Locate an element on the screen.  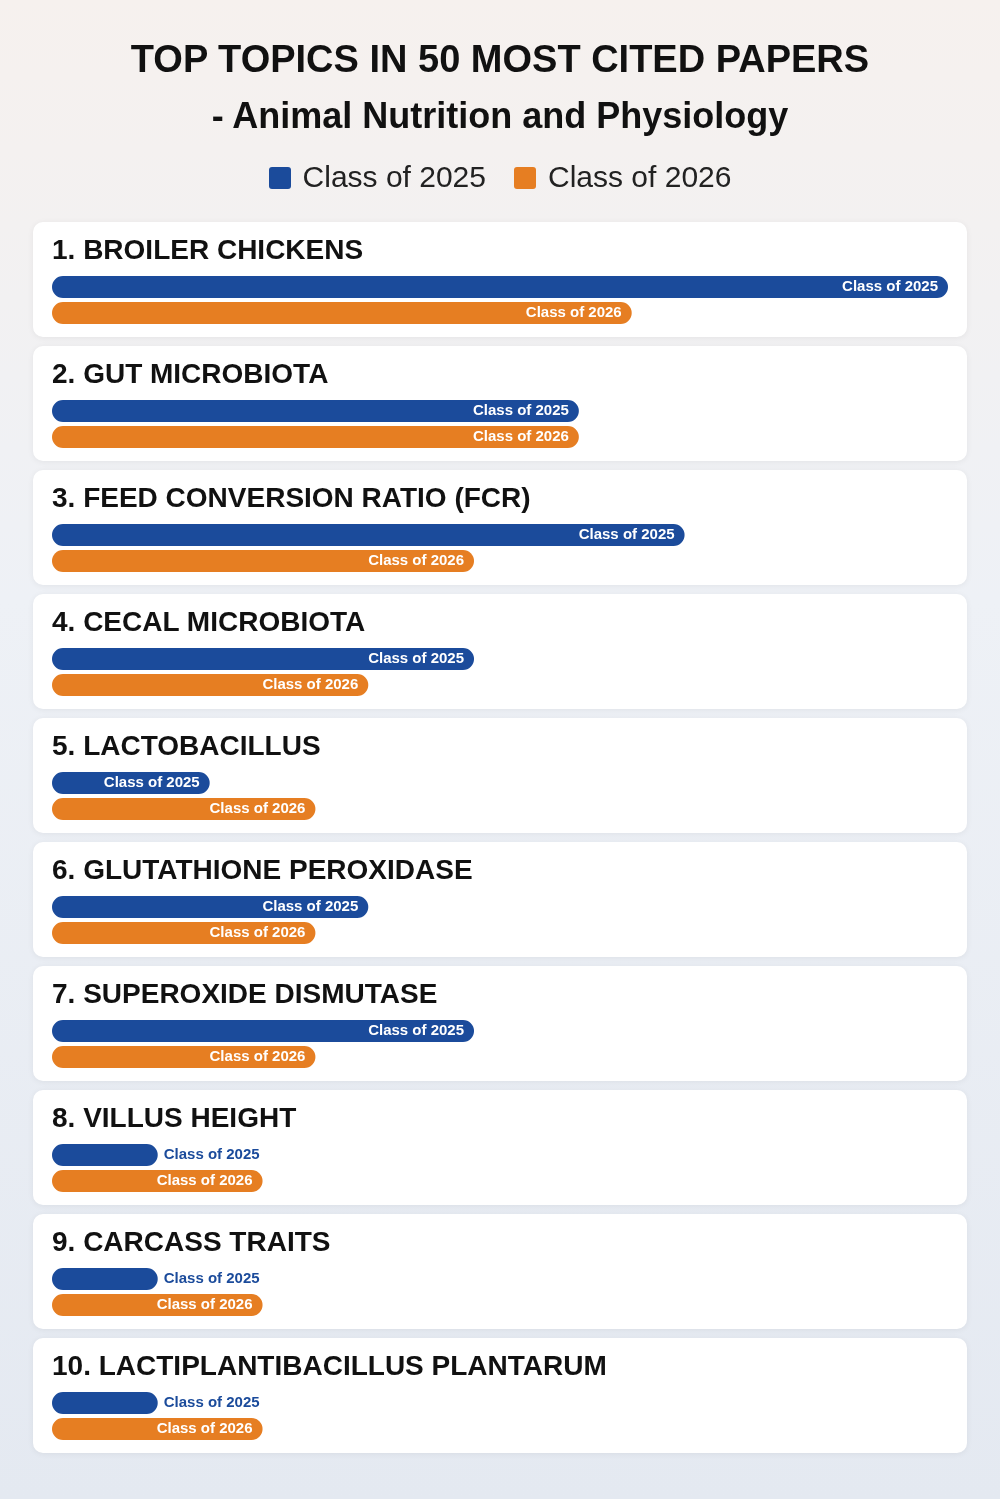
y-tick-label: 8. VILLUS HEIGHT is located at coordinates (174, 1117).